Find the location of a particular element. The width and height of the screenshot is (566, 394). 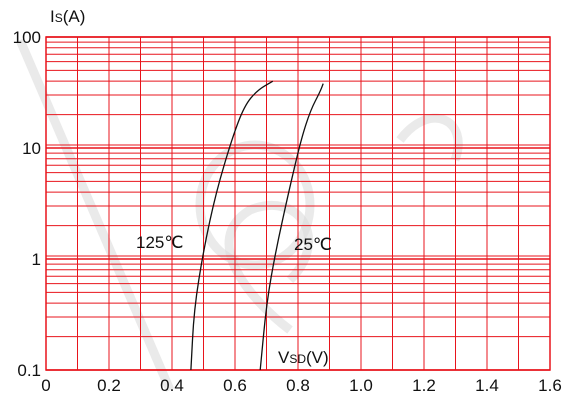

y-tick-label: 10 is located at coordinates (31, 148).